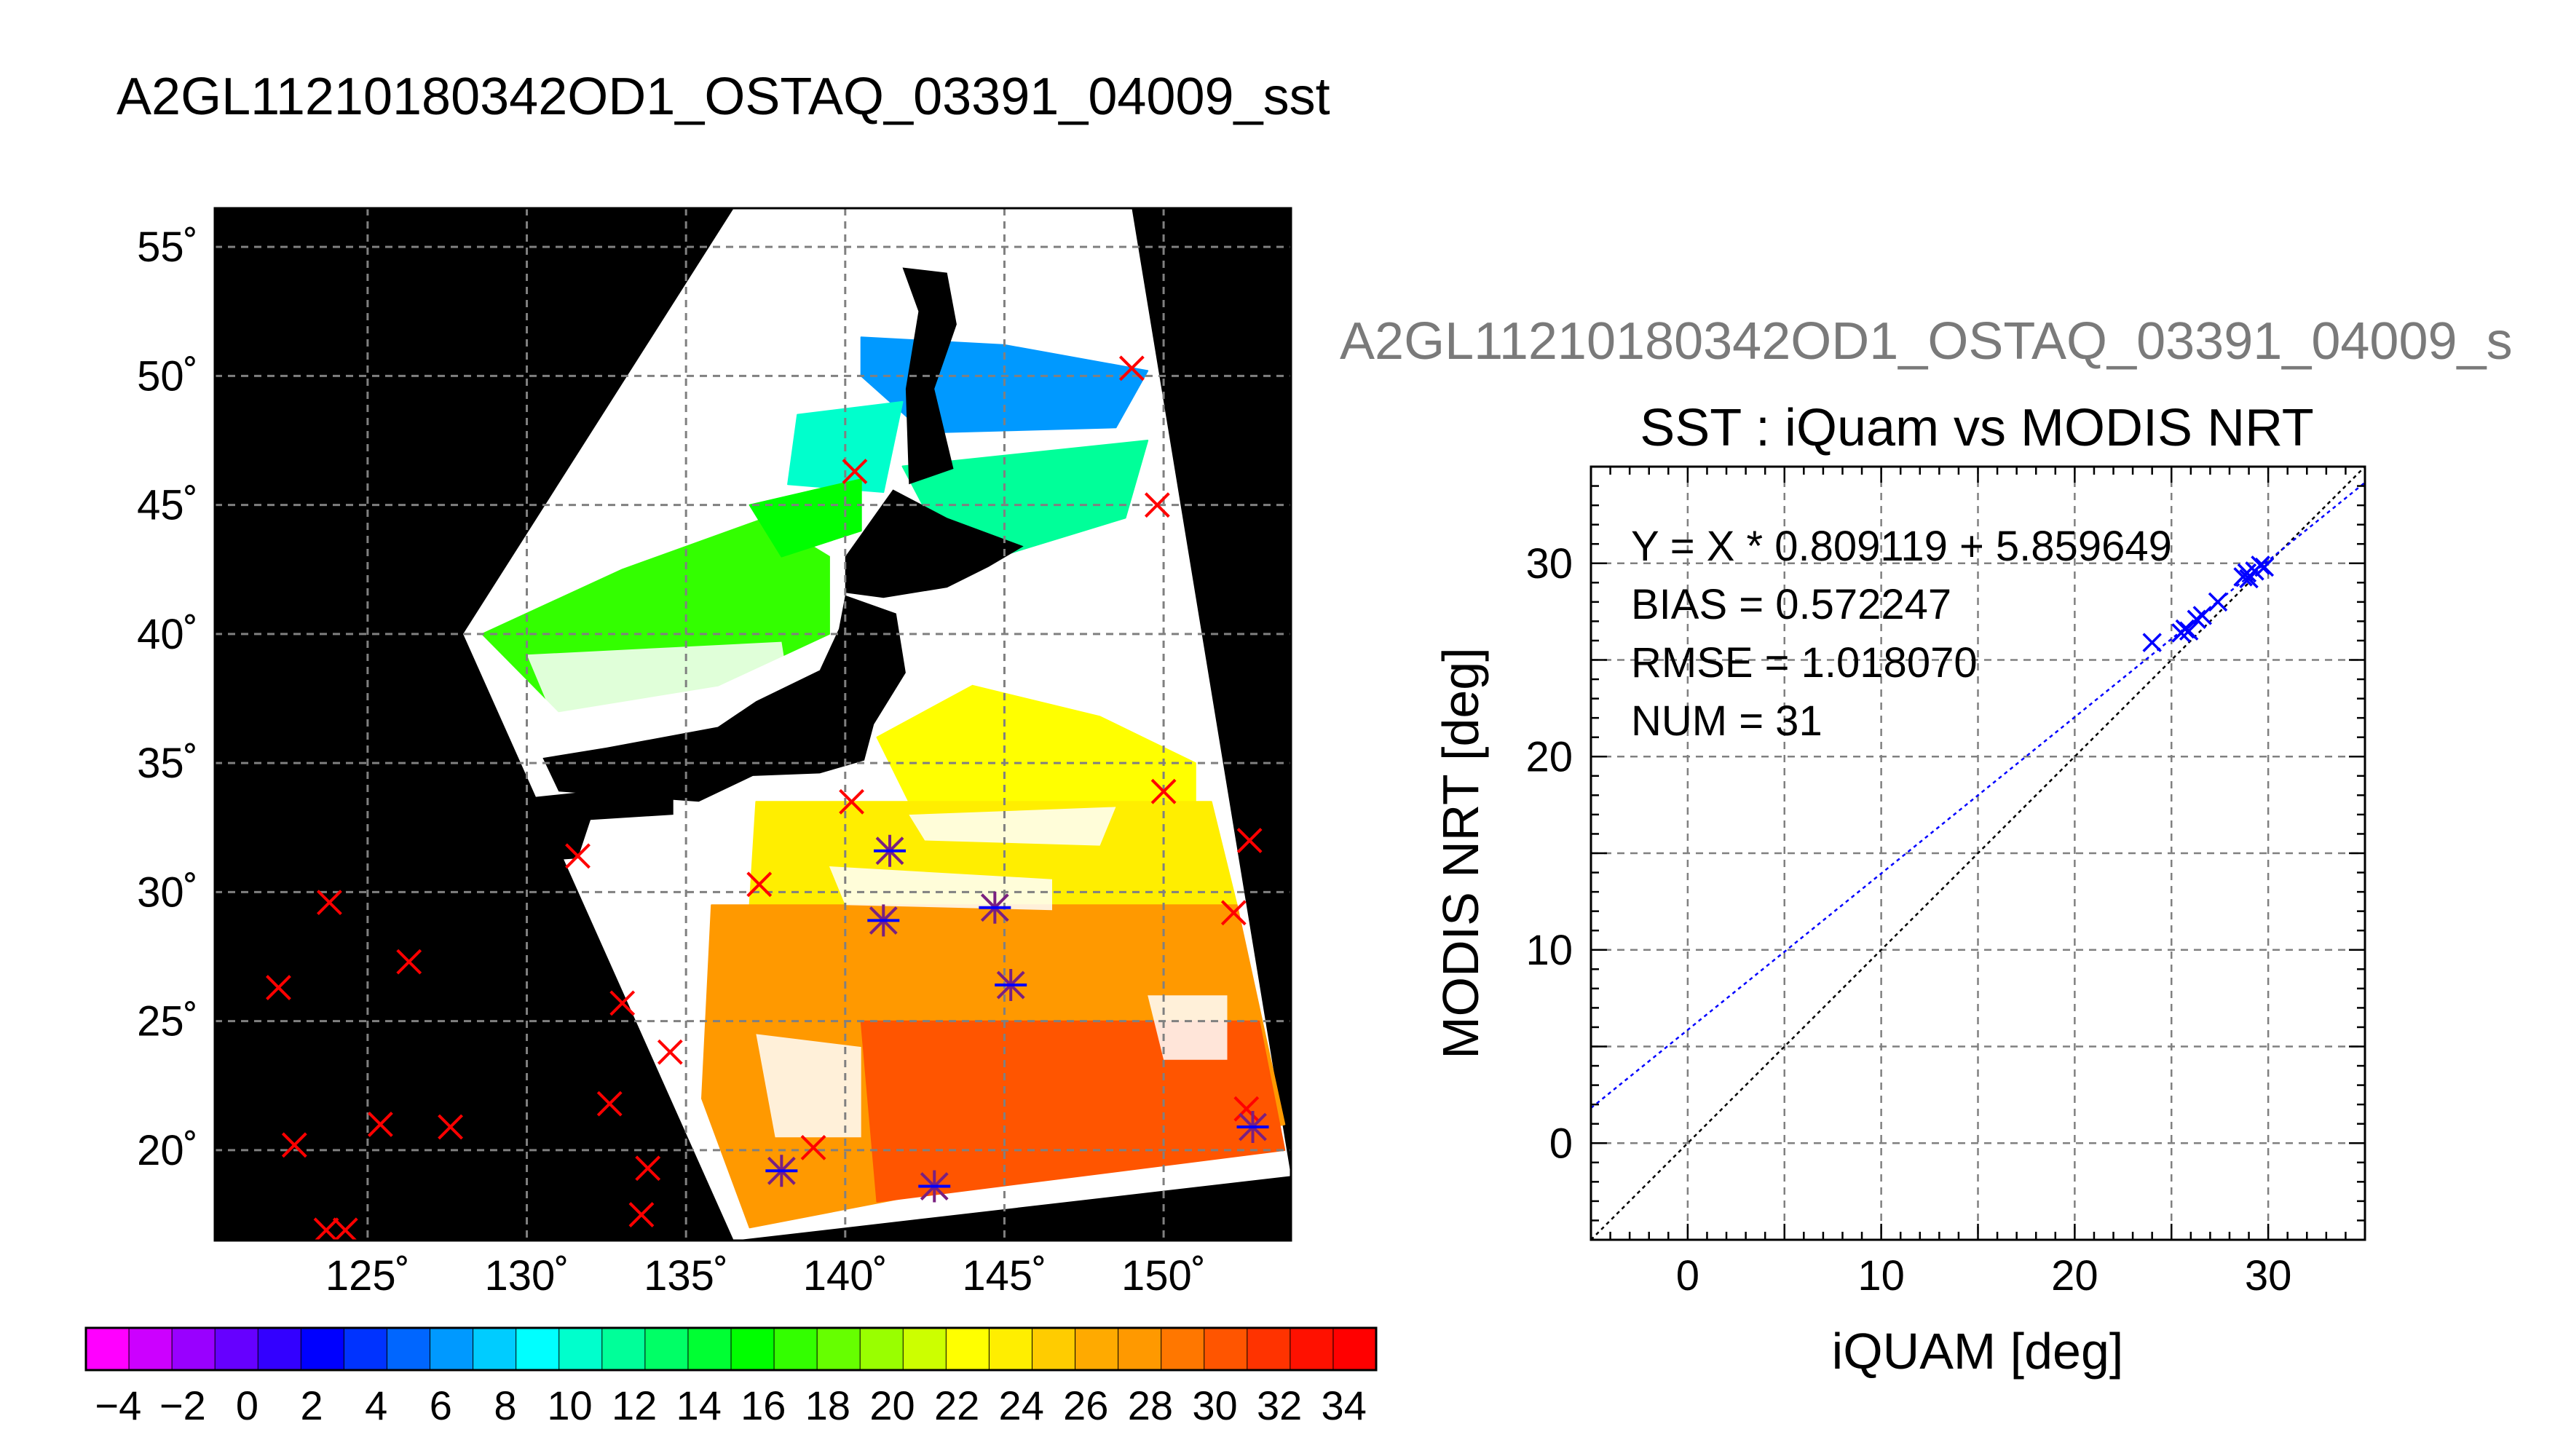 This screenshot has width=2555, height=1456. What do you see at coordinates (686, 1275) in the screenshot?
I see `map-x-tick-label: 135˚` at bounding box center [686, 1275].